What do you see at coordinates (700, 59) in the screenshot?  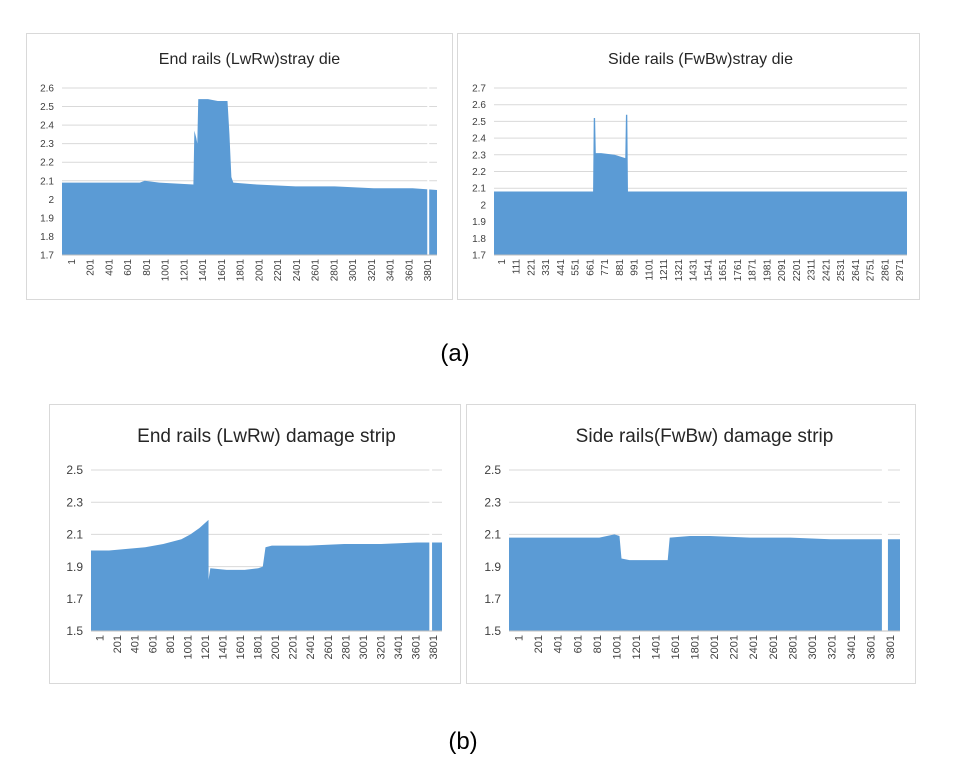 I see `chart-title: Side rails (FwBw)stray die` at bounding box center [700, 59].